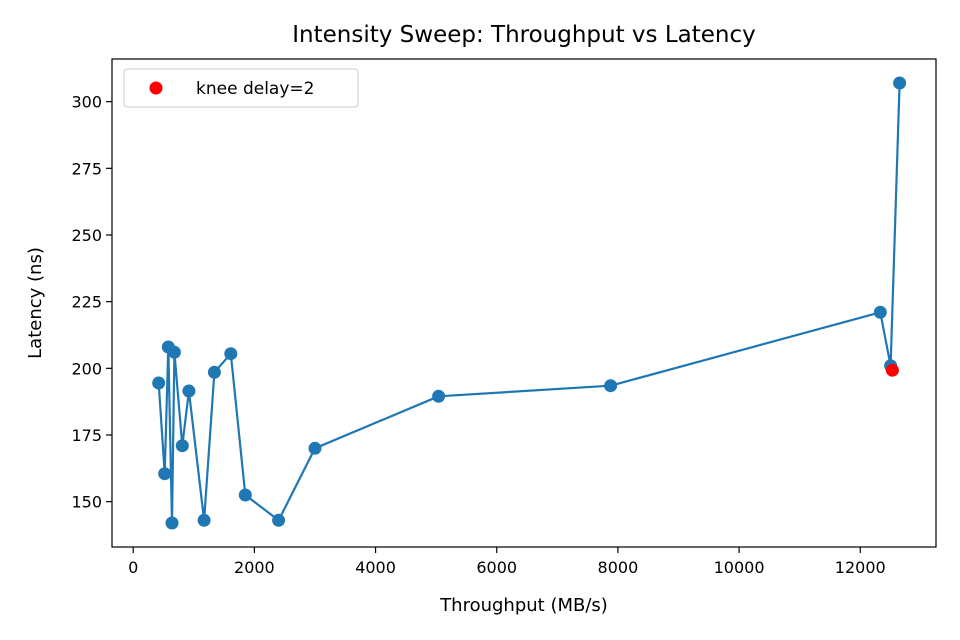 This screenshot has height=640, width=960. I want to click on legend: knee delay=2, so click(241, 88).